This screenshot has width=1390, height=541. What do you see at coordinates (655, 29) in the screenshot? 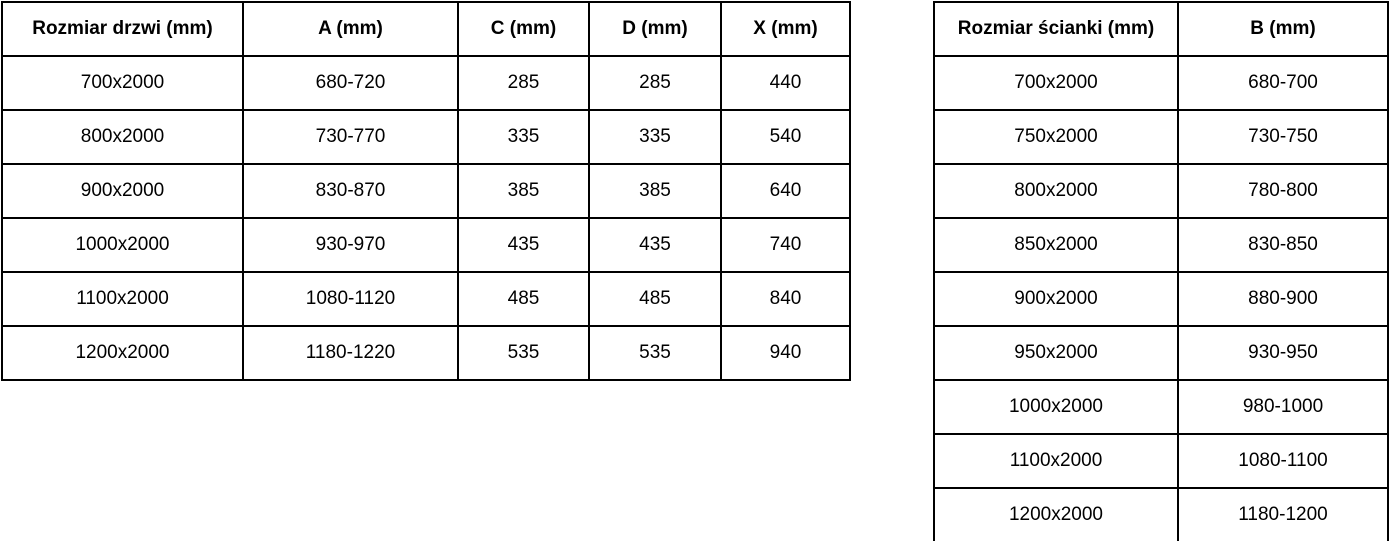
I see `column-header-d: D (mm)` at bounding box center [655, 29].